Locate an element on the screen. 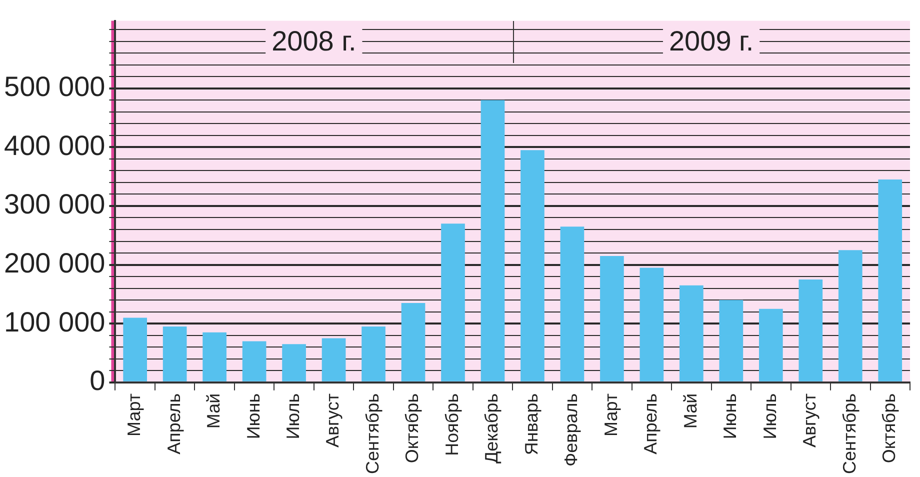  y-tick-label: 100 000 is located at coordinates (55, 322).